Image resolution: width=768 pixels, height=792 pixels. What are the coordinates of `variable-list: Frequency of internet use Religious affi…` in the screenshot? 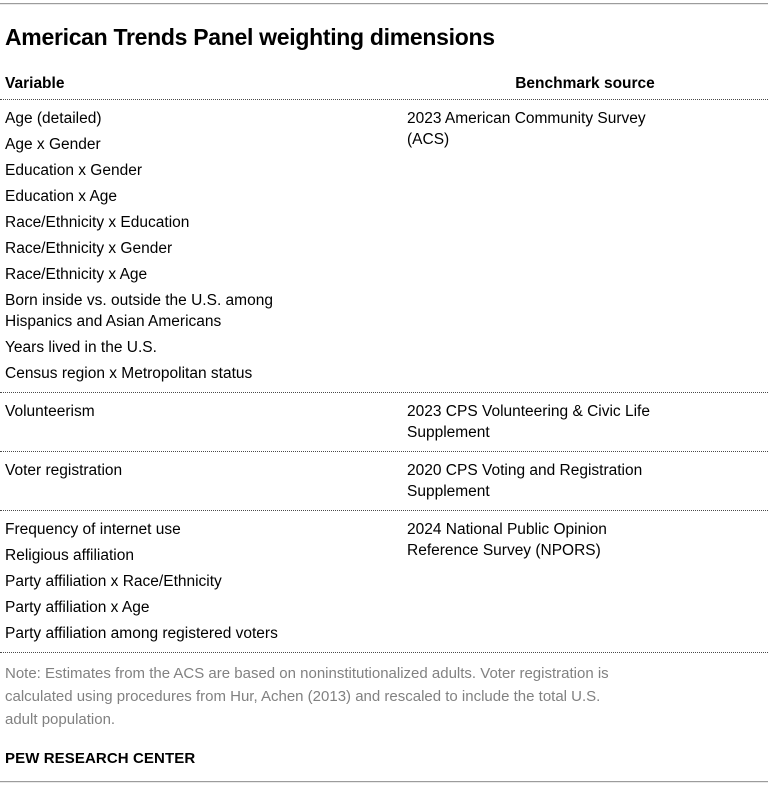 It's located at (206, 581).